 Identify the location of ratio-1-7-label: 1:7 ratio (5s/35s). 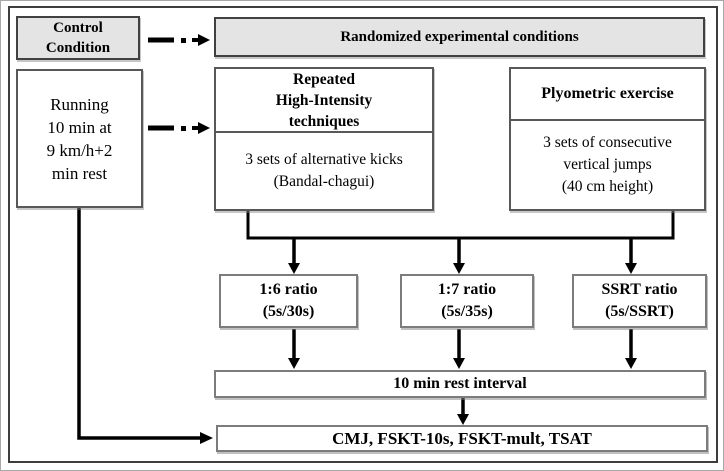
(467, 300).